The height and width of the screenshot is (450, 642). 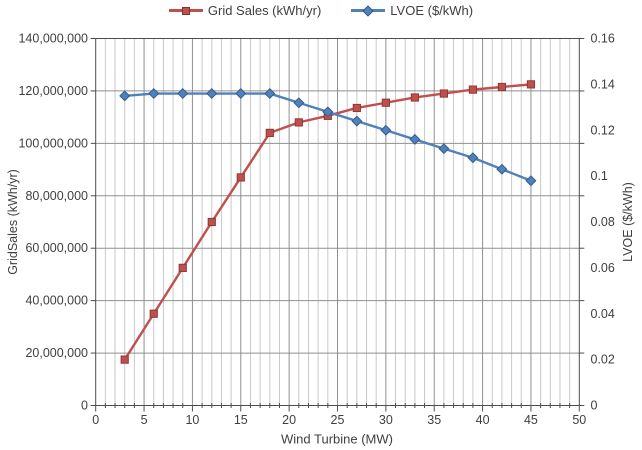 I want to click on y-right-tick-label: 0, so click(x=594, y=406).